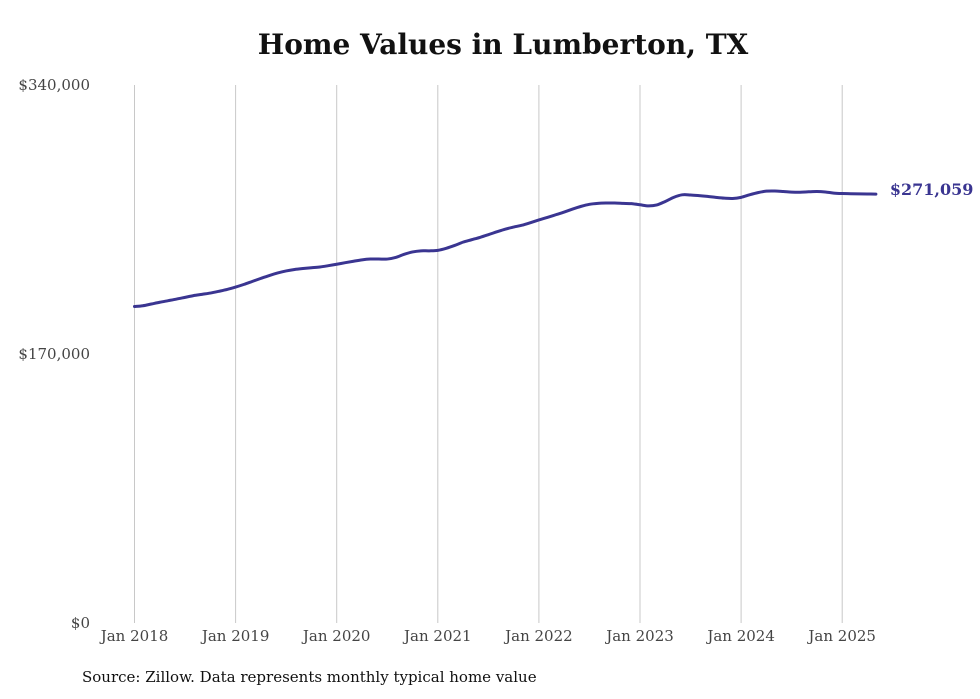 This screenshot has width=980, height=699. Describe the element at coordinates (740, 636) in the screenshot. I see `x-tick-label: Jan 2024` at that location.